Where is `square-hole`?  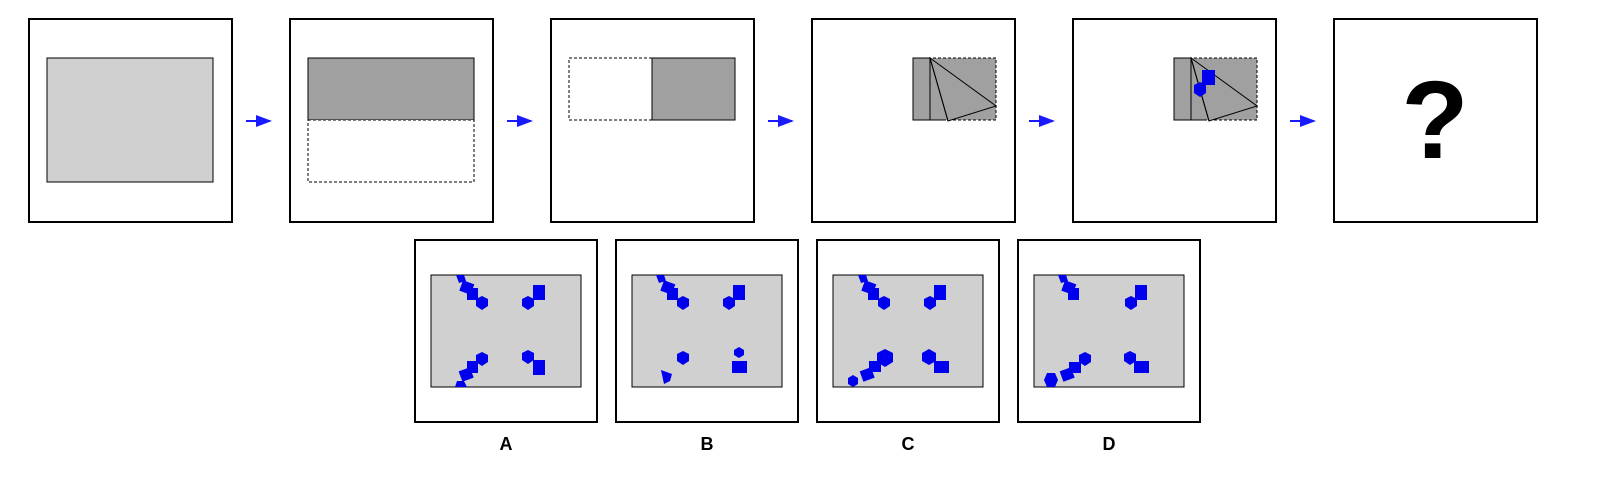 square-hole is located at coordinates (1208, 77).